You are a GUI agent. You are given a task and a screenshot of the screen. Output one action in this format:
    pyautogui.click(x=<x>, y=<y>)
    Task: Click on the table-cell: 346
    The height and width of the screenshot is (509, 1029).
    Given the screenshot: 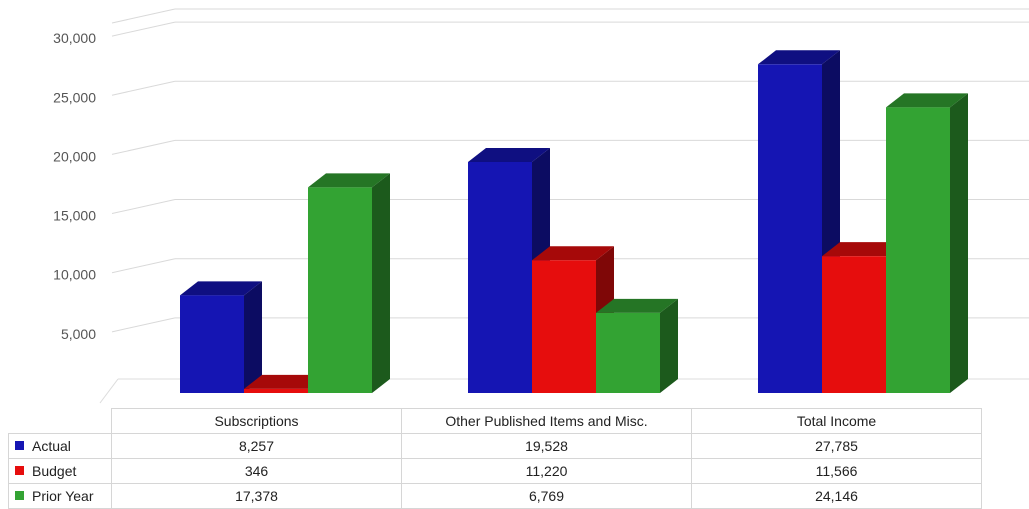 What is the action you would take?
    pyautogui.click(x=256, y=471)
    